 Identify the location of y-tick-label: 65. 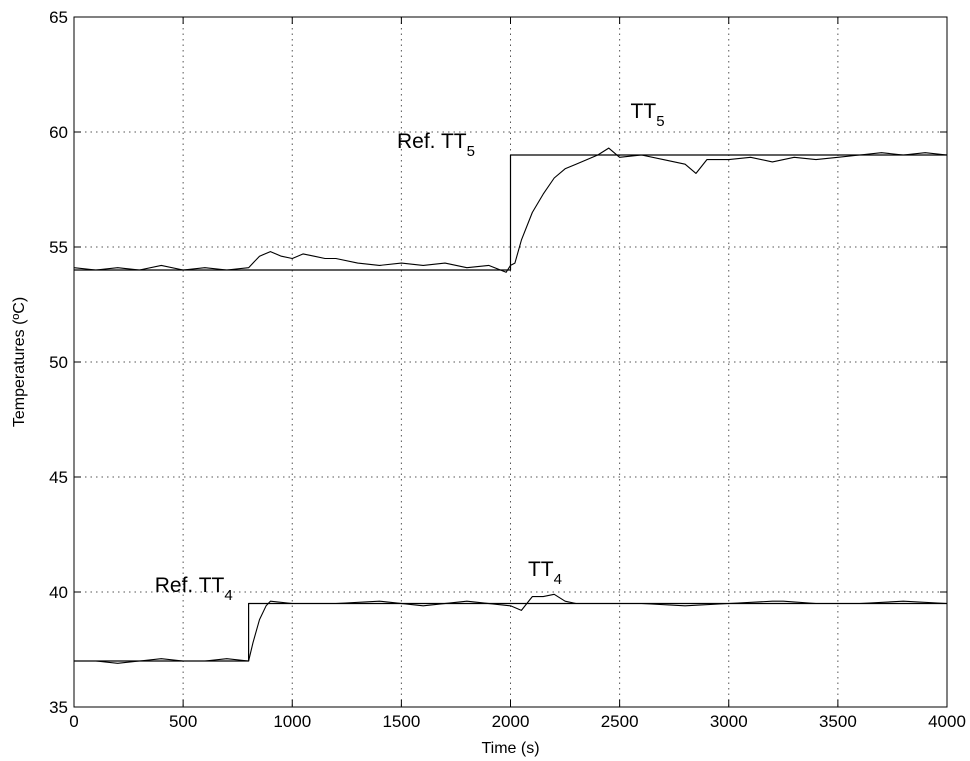
(58, 17).